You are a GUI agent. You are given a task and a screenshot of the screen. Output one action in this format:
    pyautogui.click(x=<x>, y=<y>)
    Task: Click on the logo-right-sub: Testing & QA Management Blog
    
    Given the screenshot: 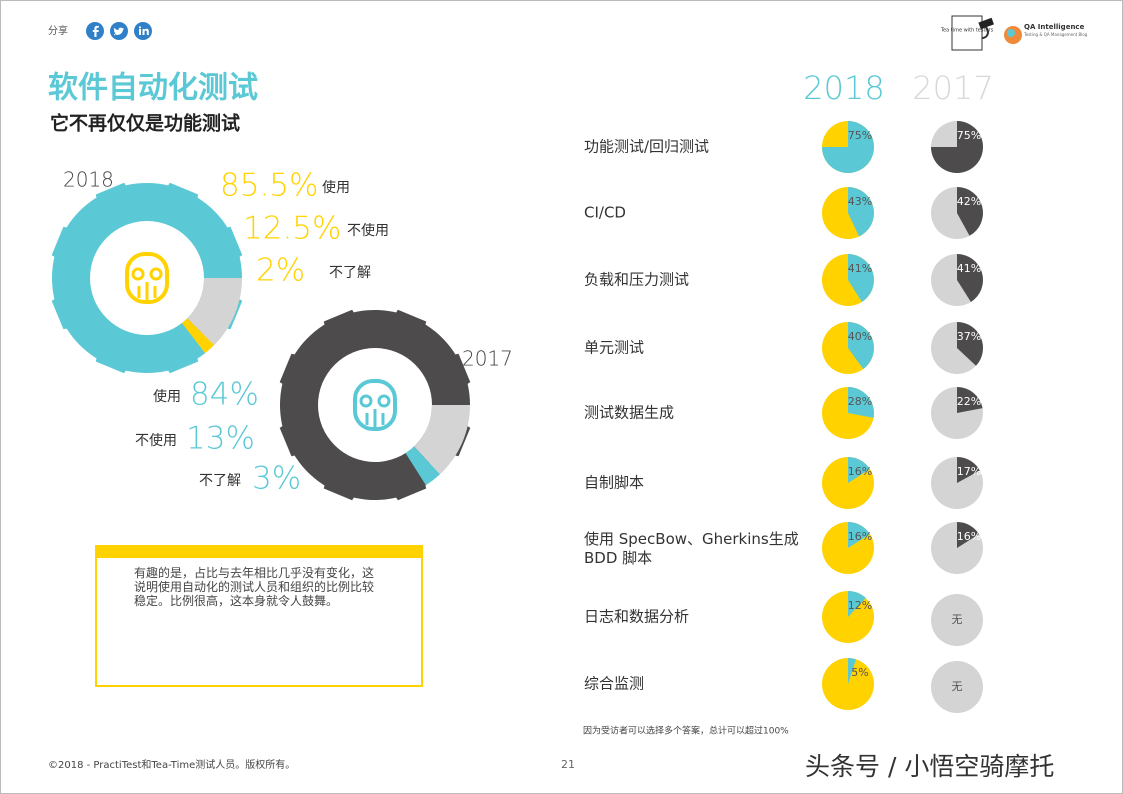 What is the action you would take?
    pyautogui.click(x=1055, y=34)
    